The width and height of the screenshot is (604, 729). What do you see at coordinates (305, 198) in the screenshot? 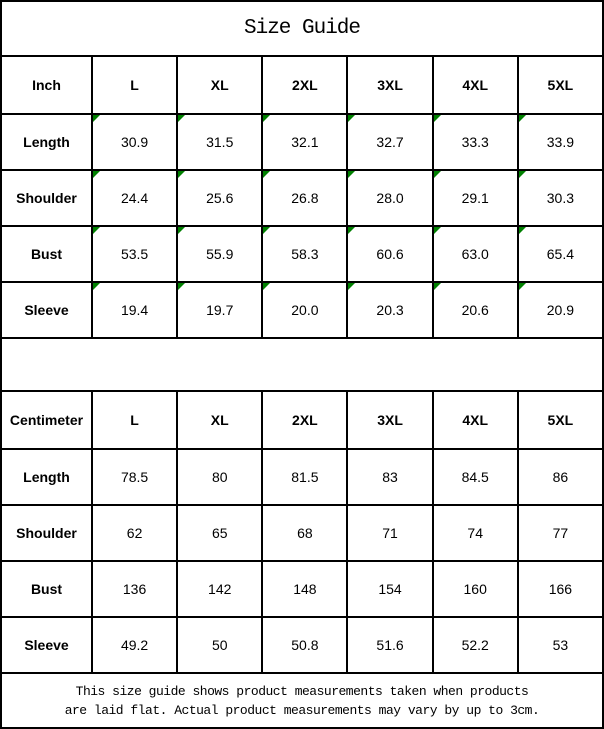
I see `size-value-cell: 26.8` at bounding box center [305, 198].